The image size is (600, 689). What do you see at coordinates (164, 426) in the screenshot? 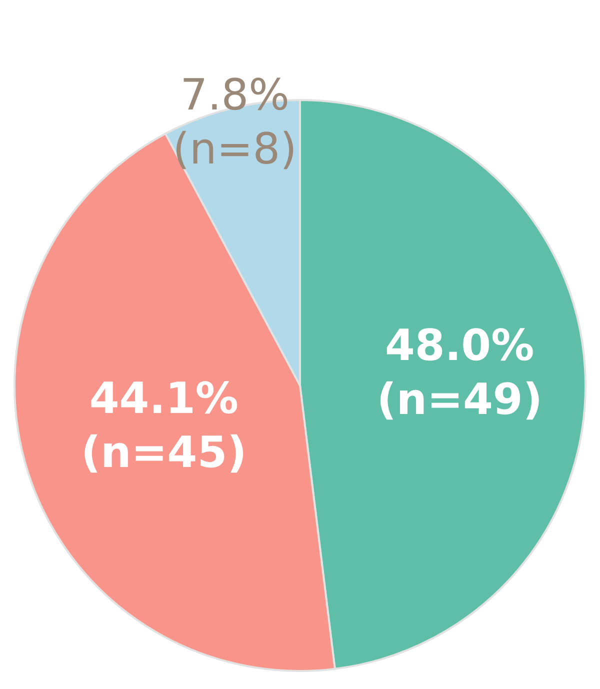
I see `data-label: 44.1% (n=45)` at bounding box center [164, 426].